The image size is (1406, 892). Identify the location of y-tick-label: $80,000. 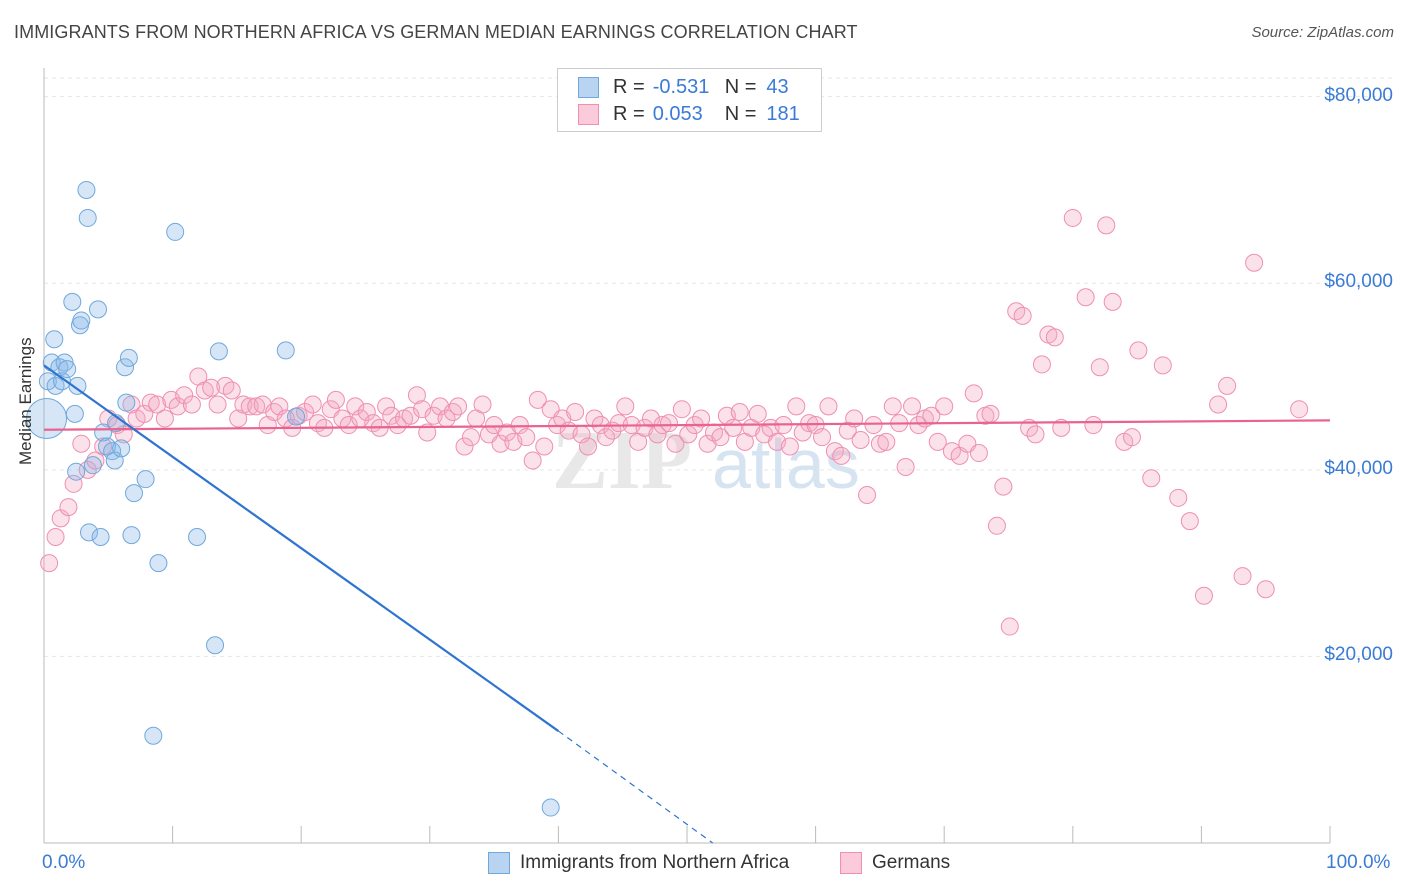
(1358, 95).